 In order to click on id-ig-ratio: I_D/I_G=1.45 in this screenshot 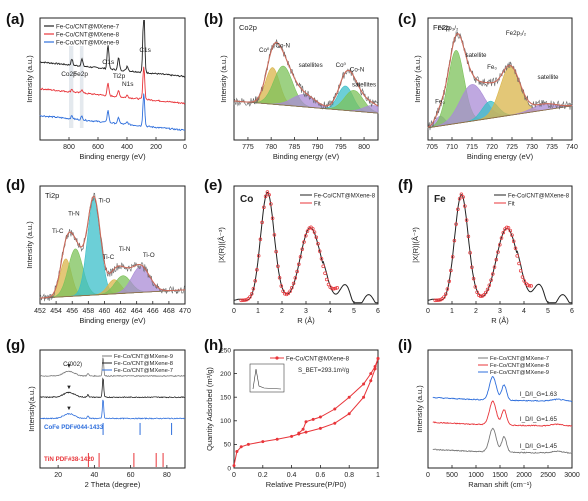, I will do `click(539, 446)`.